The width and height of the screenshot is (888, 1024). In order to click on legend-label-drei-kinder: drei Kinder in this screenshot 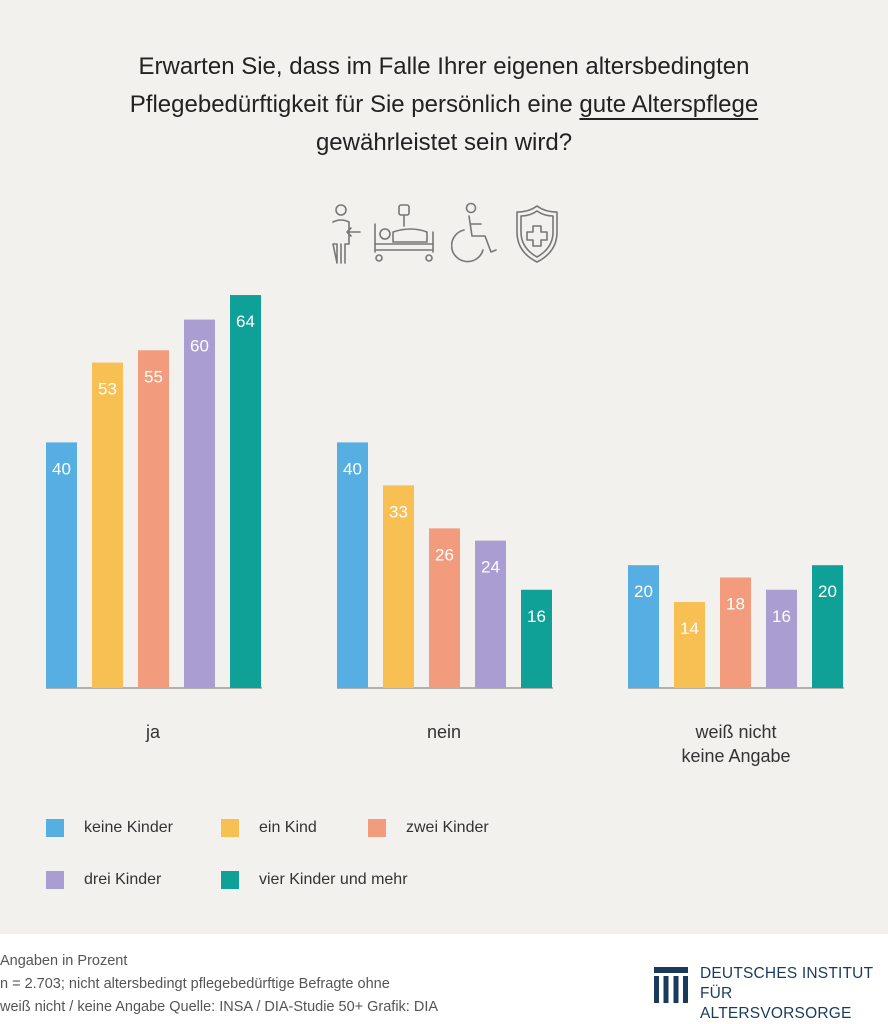, I will do `click(123, 879)`.